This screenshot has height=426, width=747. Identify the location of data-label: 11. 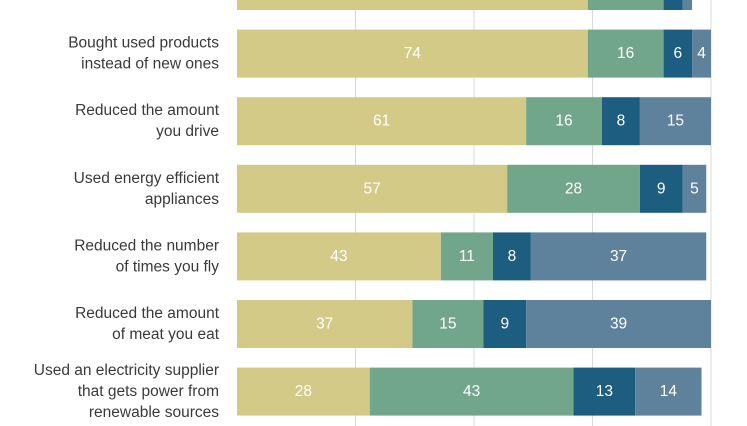
(467, 256).